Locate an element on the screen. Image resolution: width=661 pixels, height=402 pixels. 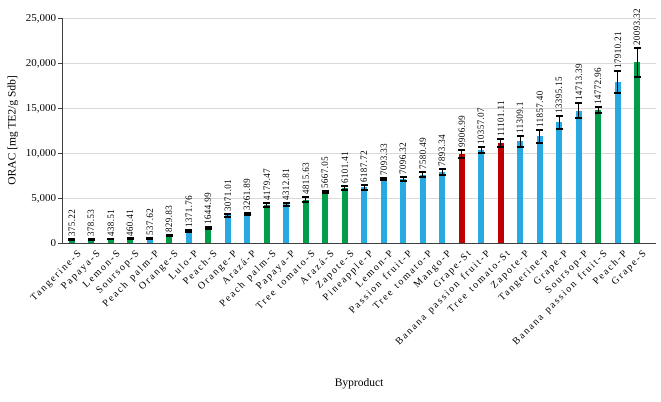
y-tick-label: 0 is located at coordinates (53, 243).